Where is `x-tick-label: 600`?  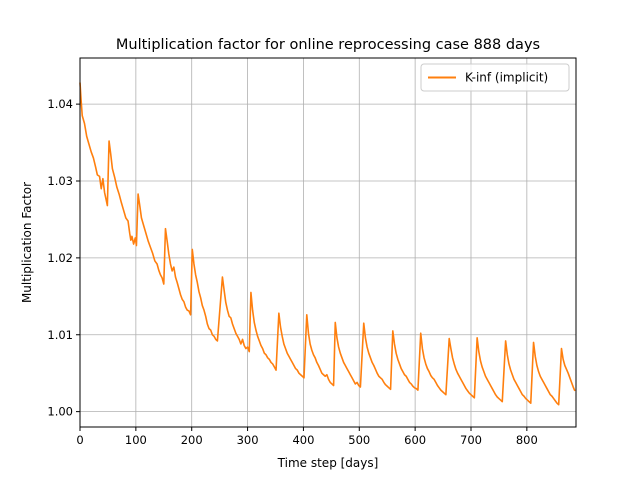
x-tick-label: 600 is located at coordinates (415, 440).